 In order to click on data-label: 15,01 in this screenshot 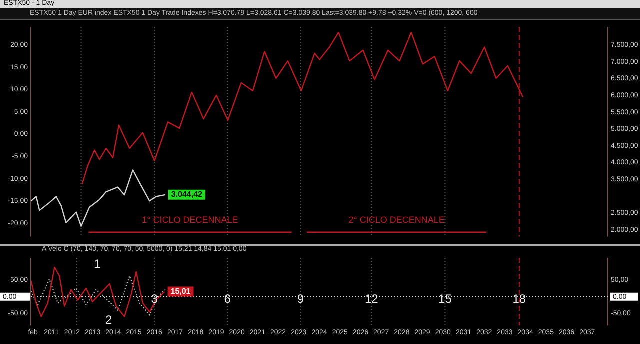, I will do `click(181, 291)`.